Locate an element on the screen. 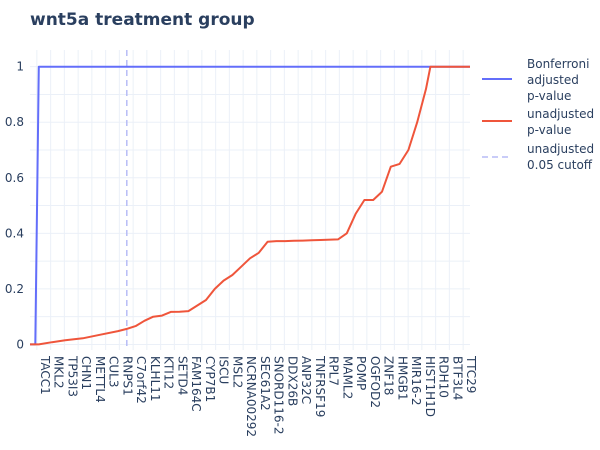  x-tick-label: TACC1 is located at coordinates (45, 375).